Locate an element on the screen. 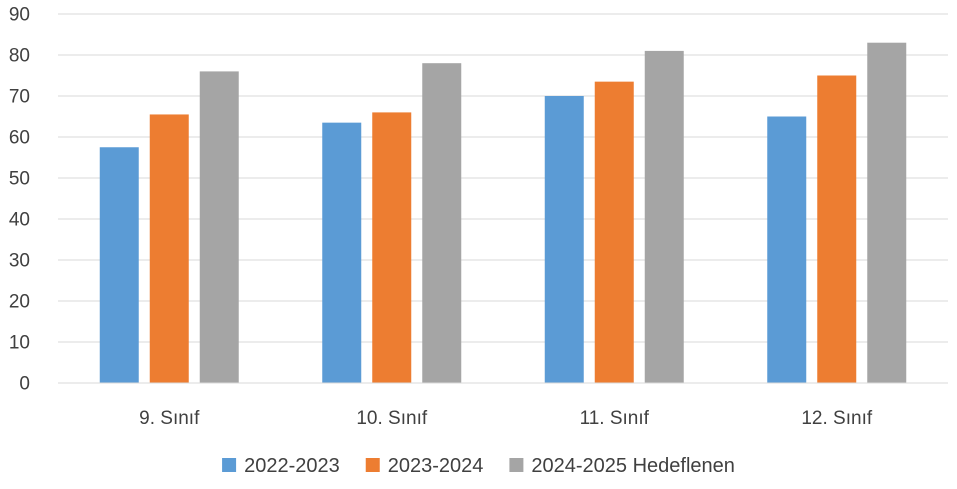  legend-item: 2024-2025 Hedeflenen is located at coordinates (622, 466).